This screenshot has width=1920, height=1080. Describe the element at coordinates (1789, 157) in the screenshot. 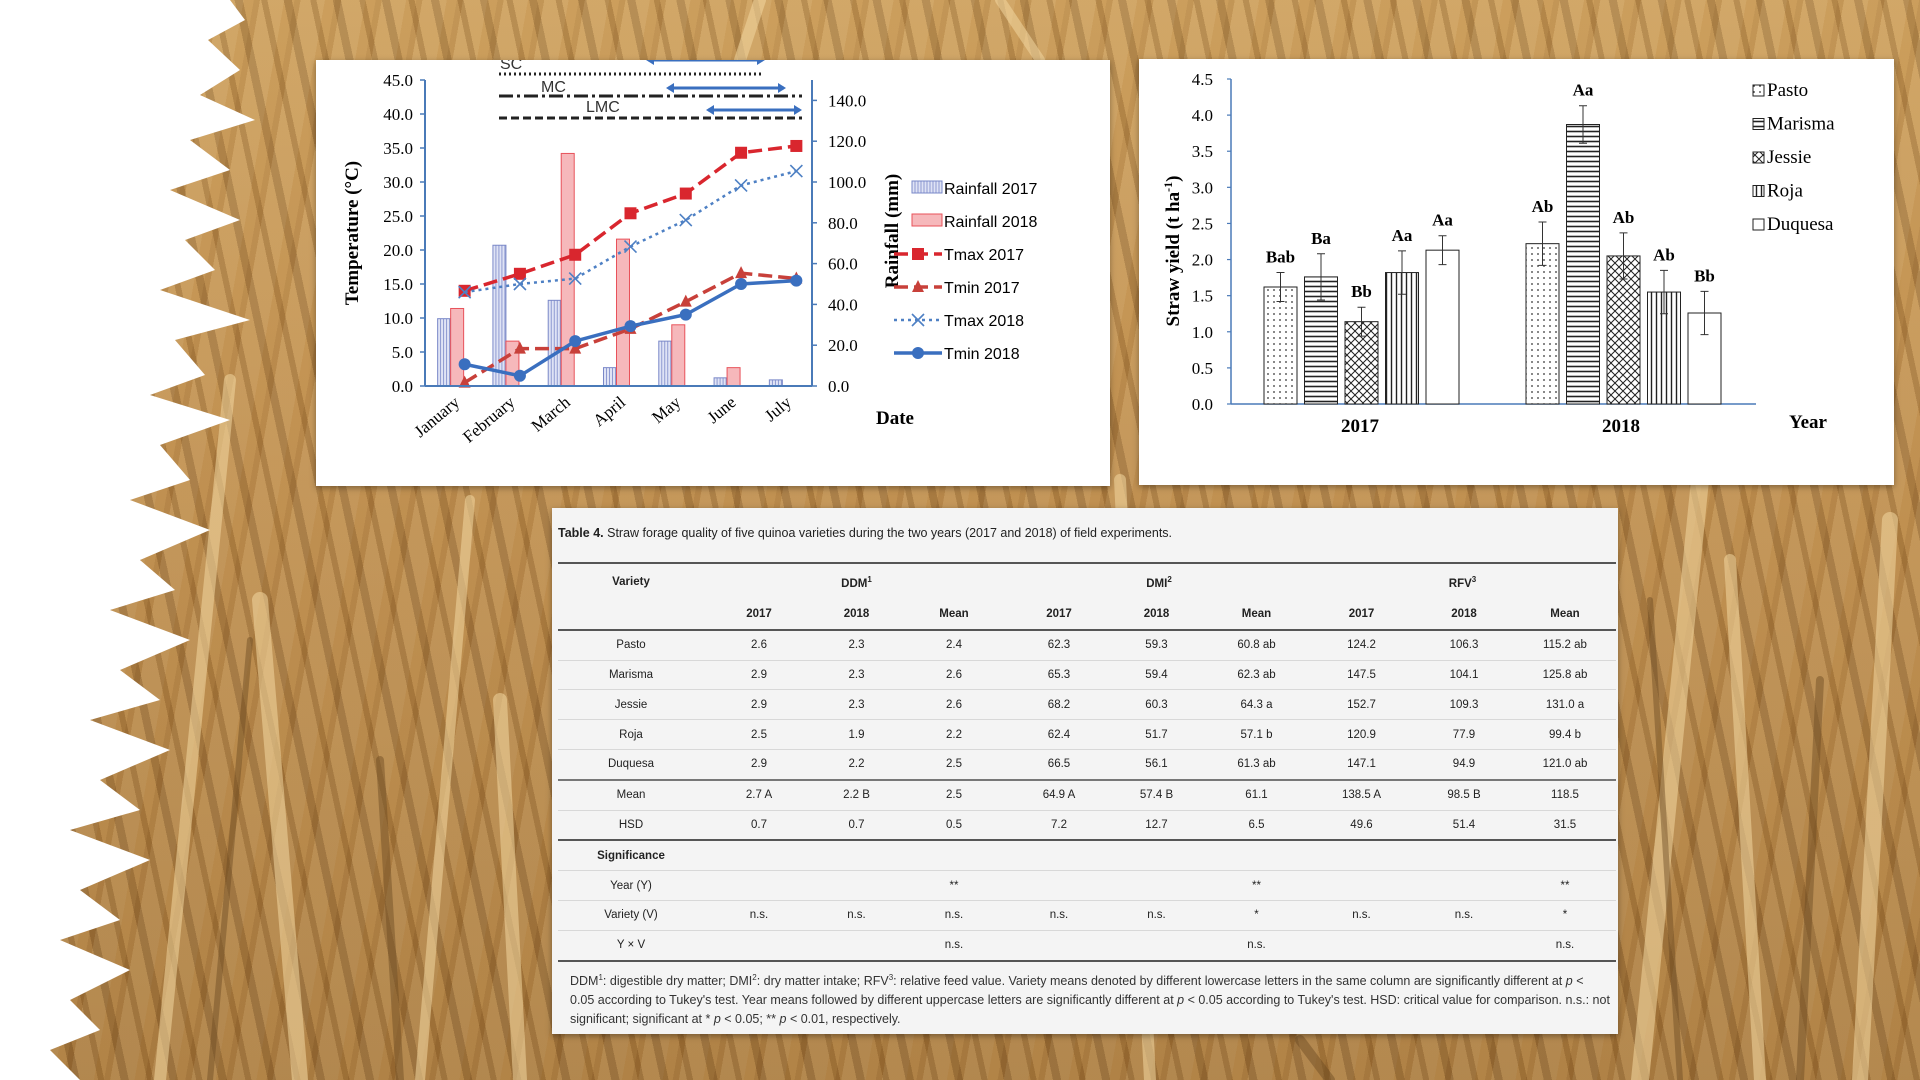

I see `yield-legend-label: Jessie` at that location.